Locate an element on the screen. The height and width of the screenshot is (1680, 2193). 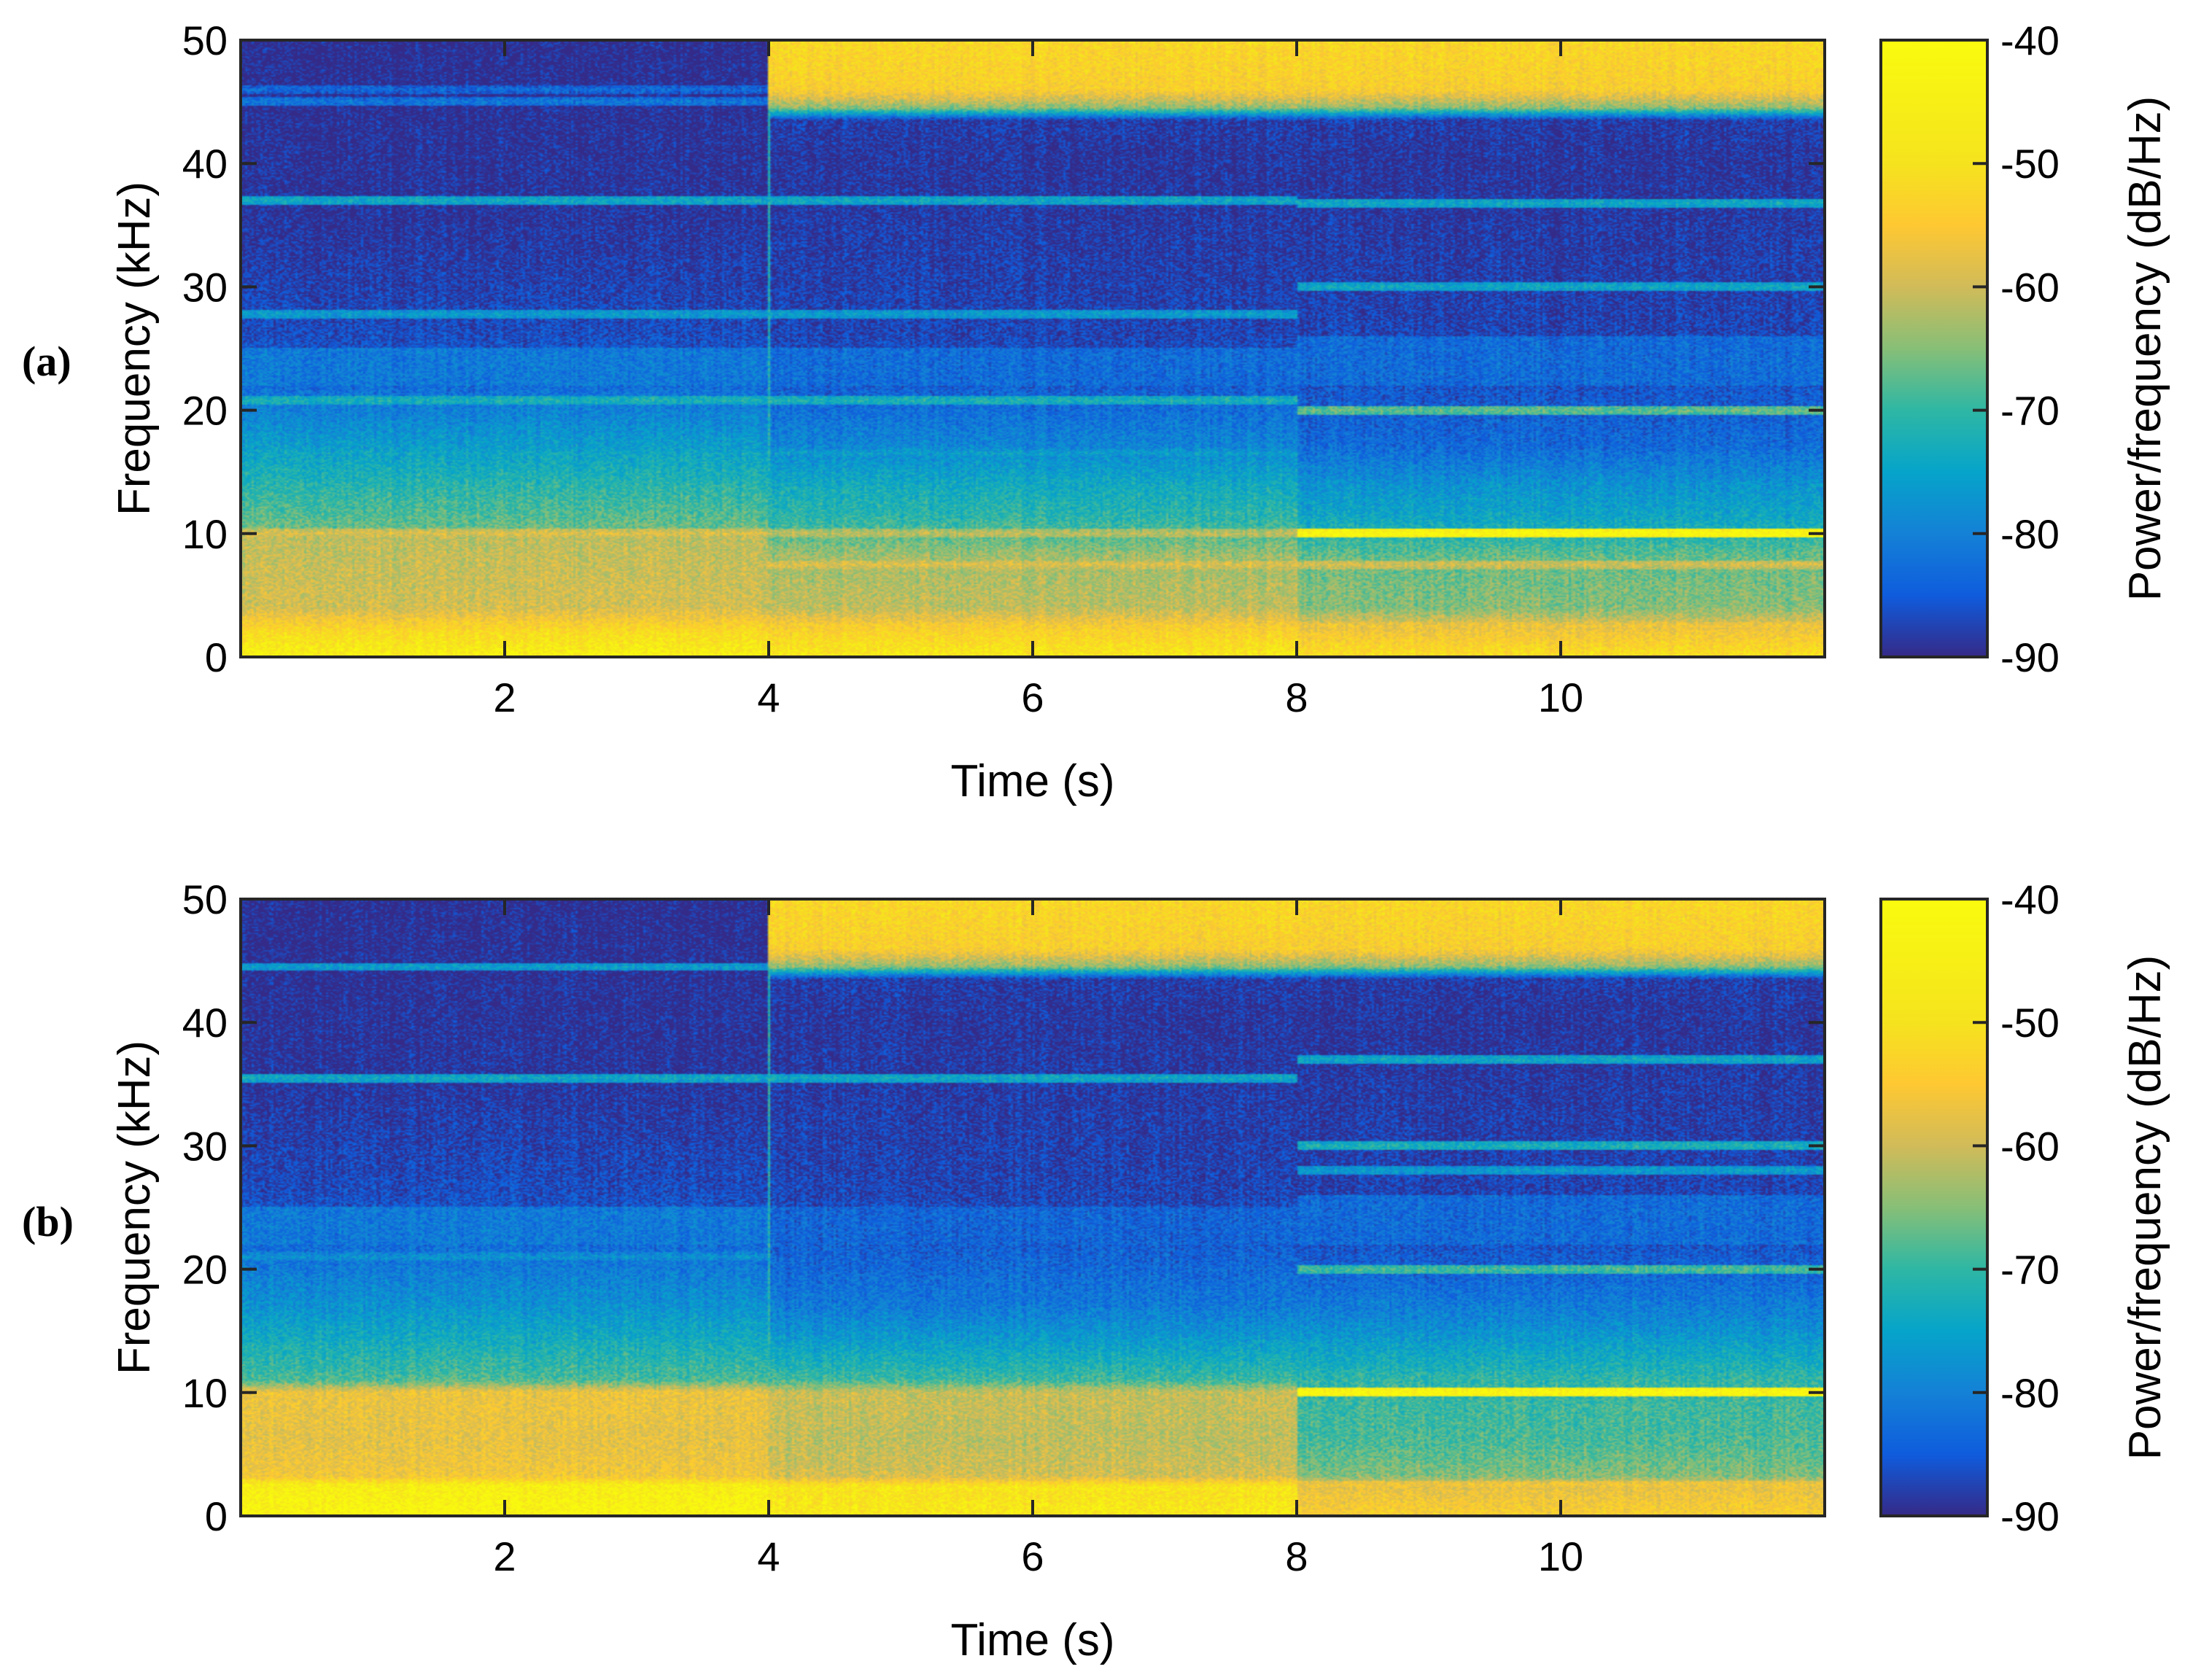
panel-a-x-tick-label: 8 is located at coordinates (1296, 697).